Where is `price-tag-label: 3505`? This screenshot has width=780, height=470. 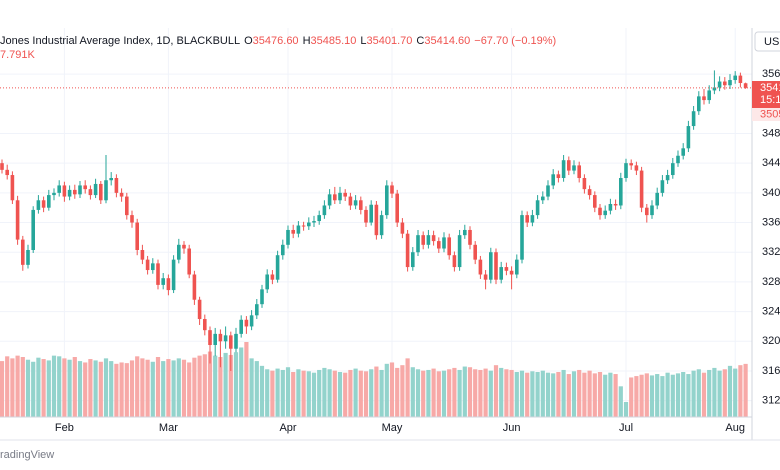 price-tag-label: 3505 is located at coordinates (770, 114).